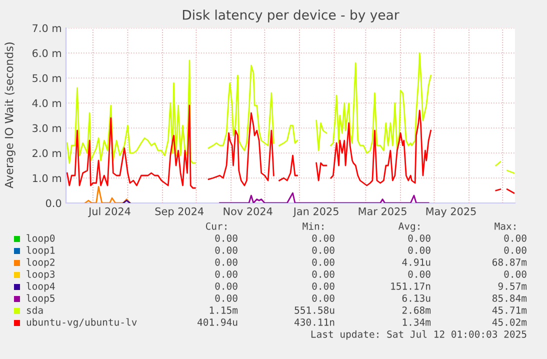  Describe the element at coordinates (179, 212) in the screenshot. I see `x-tick-label: Sep 2024` at that location.